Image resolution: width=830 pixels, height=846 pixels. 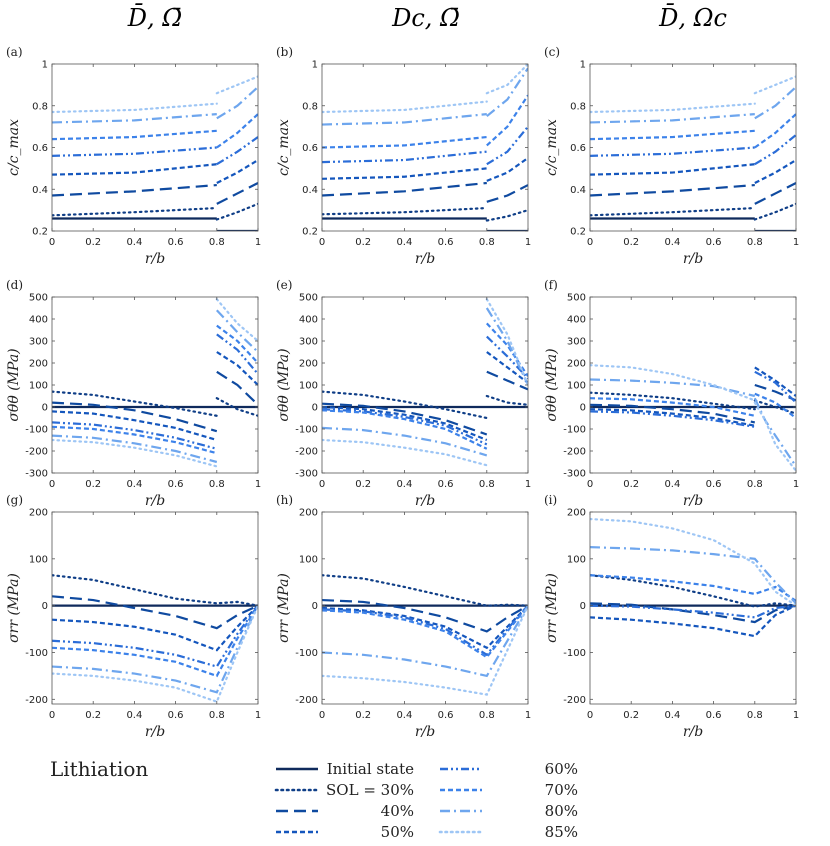 I want to click on y-tick-label: 0.2, so click(x=40, y=232).